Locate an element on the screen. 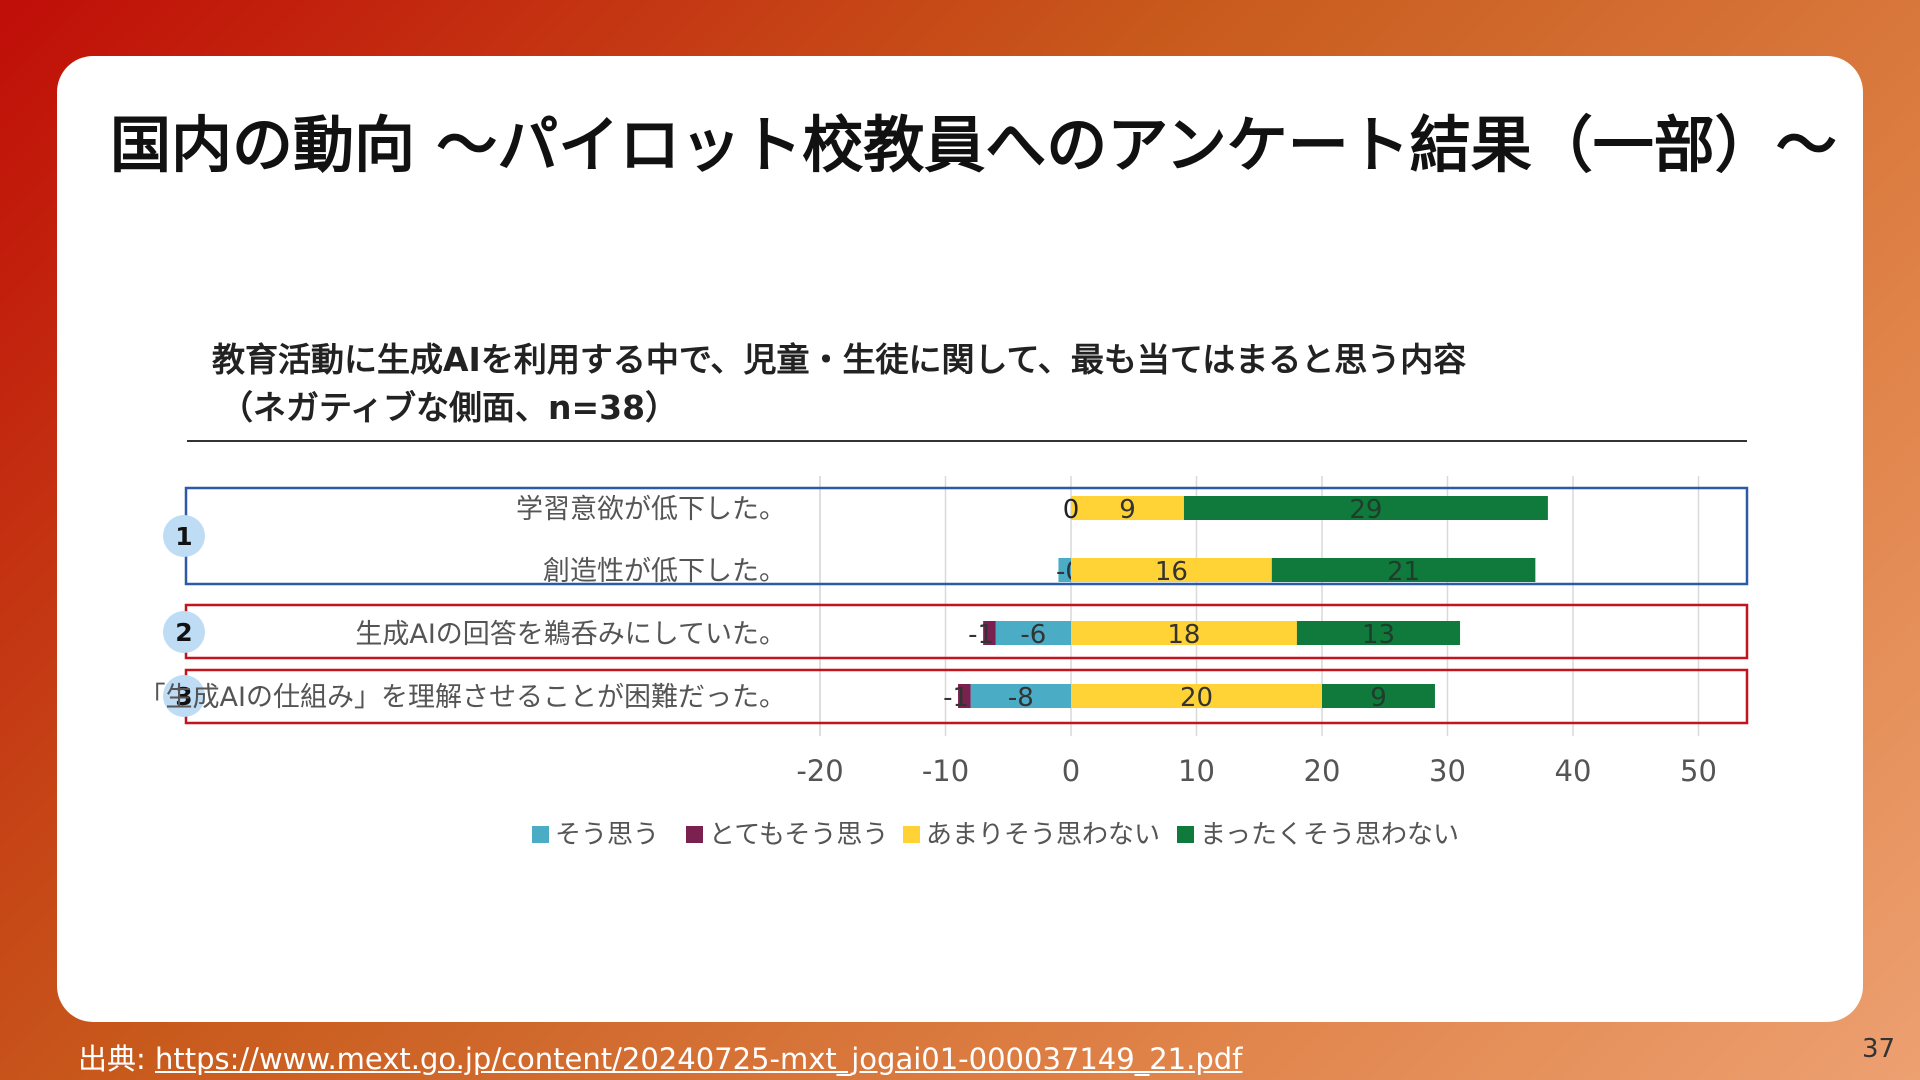 Image resolution: width=1920 pixels, height=1080 pixels. data-label: -8 is located at coordinates (1021, 698).